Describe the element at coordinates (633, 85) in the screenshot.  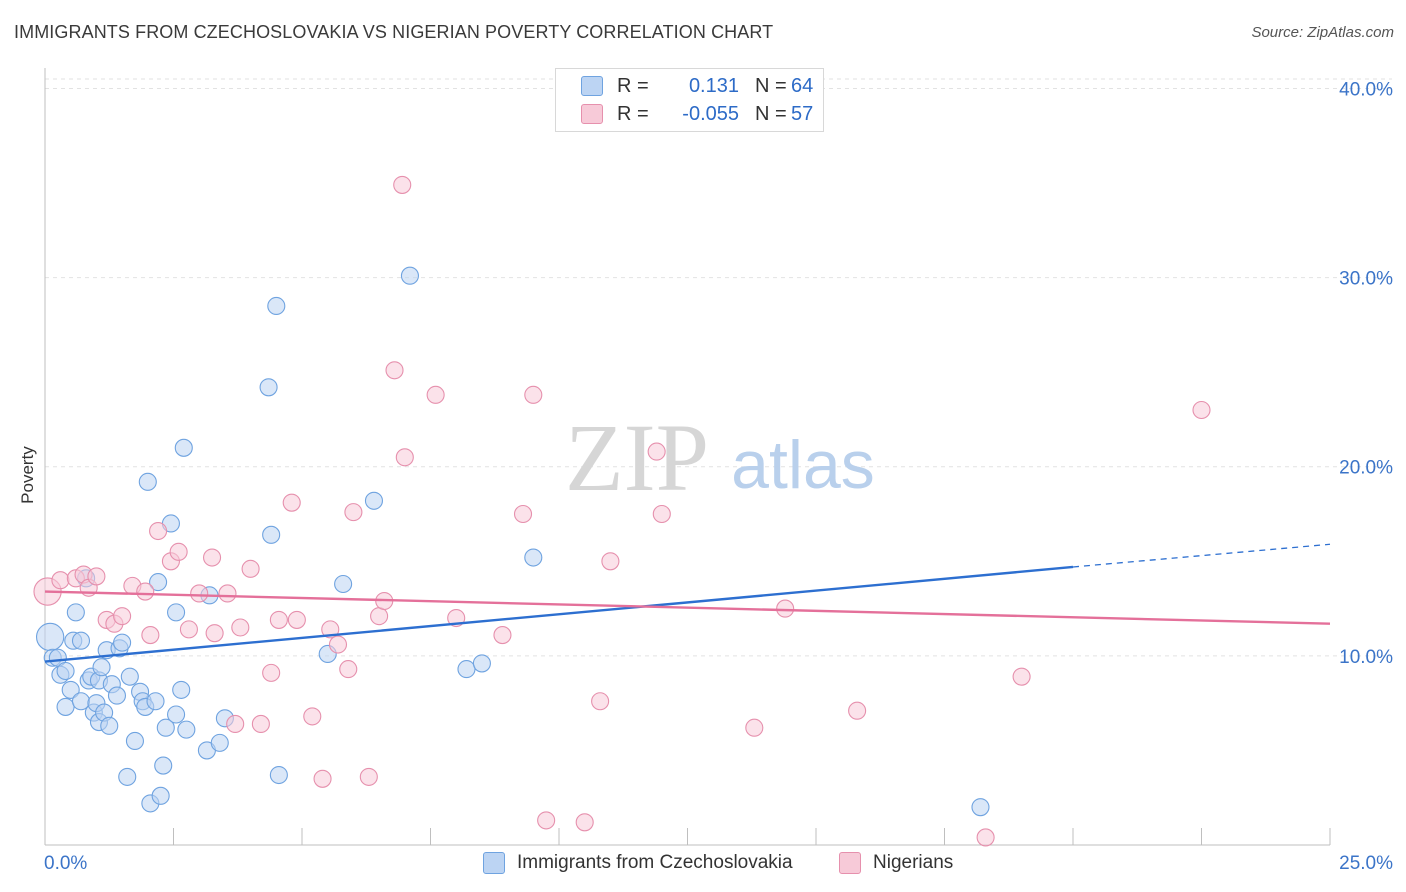
I see `legend-r-label: R =` at that location.